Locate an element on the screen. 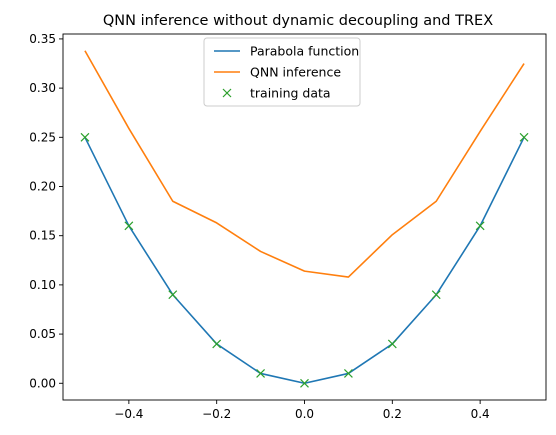  x-tick-label: 0.4 is located at coordinates (480, 414).